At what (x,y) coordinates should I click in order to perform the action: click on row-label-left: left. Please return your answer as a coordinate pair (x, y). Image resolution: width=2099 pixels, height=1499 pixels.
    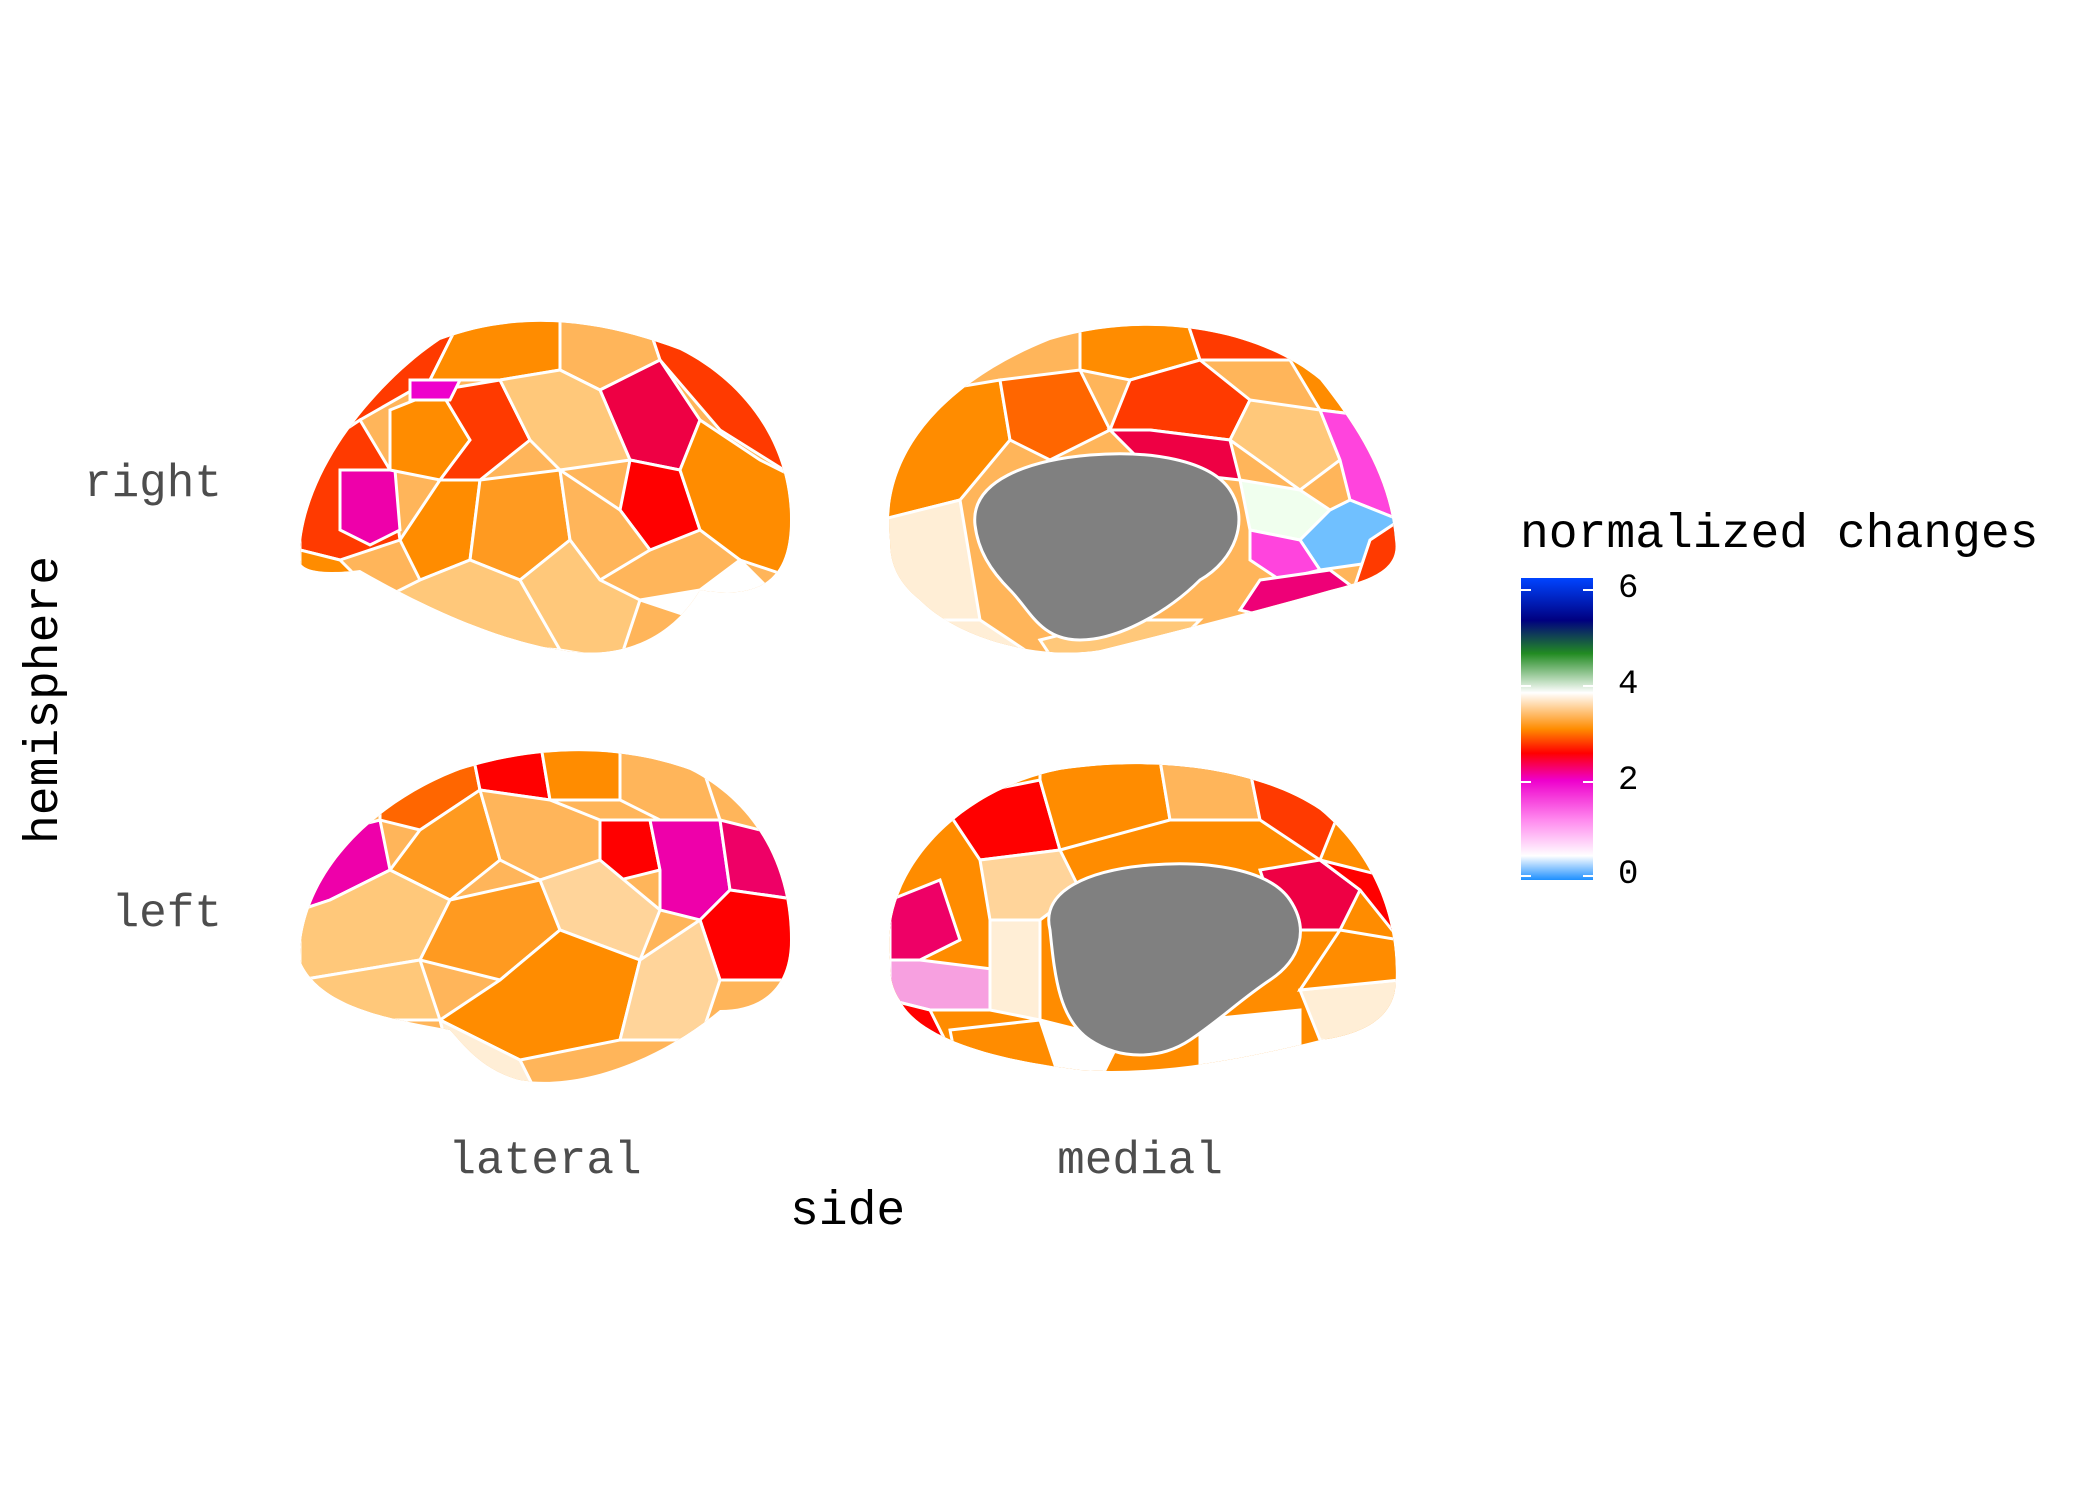
    Looking at the image, I should click on (166, 914).